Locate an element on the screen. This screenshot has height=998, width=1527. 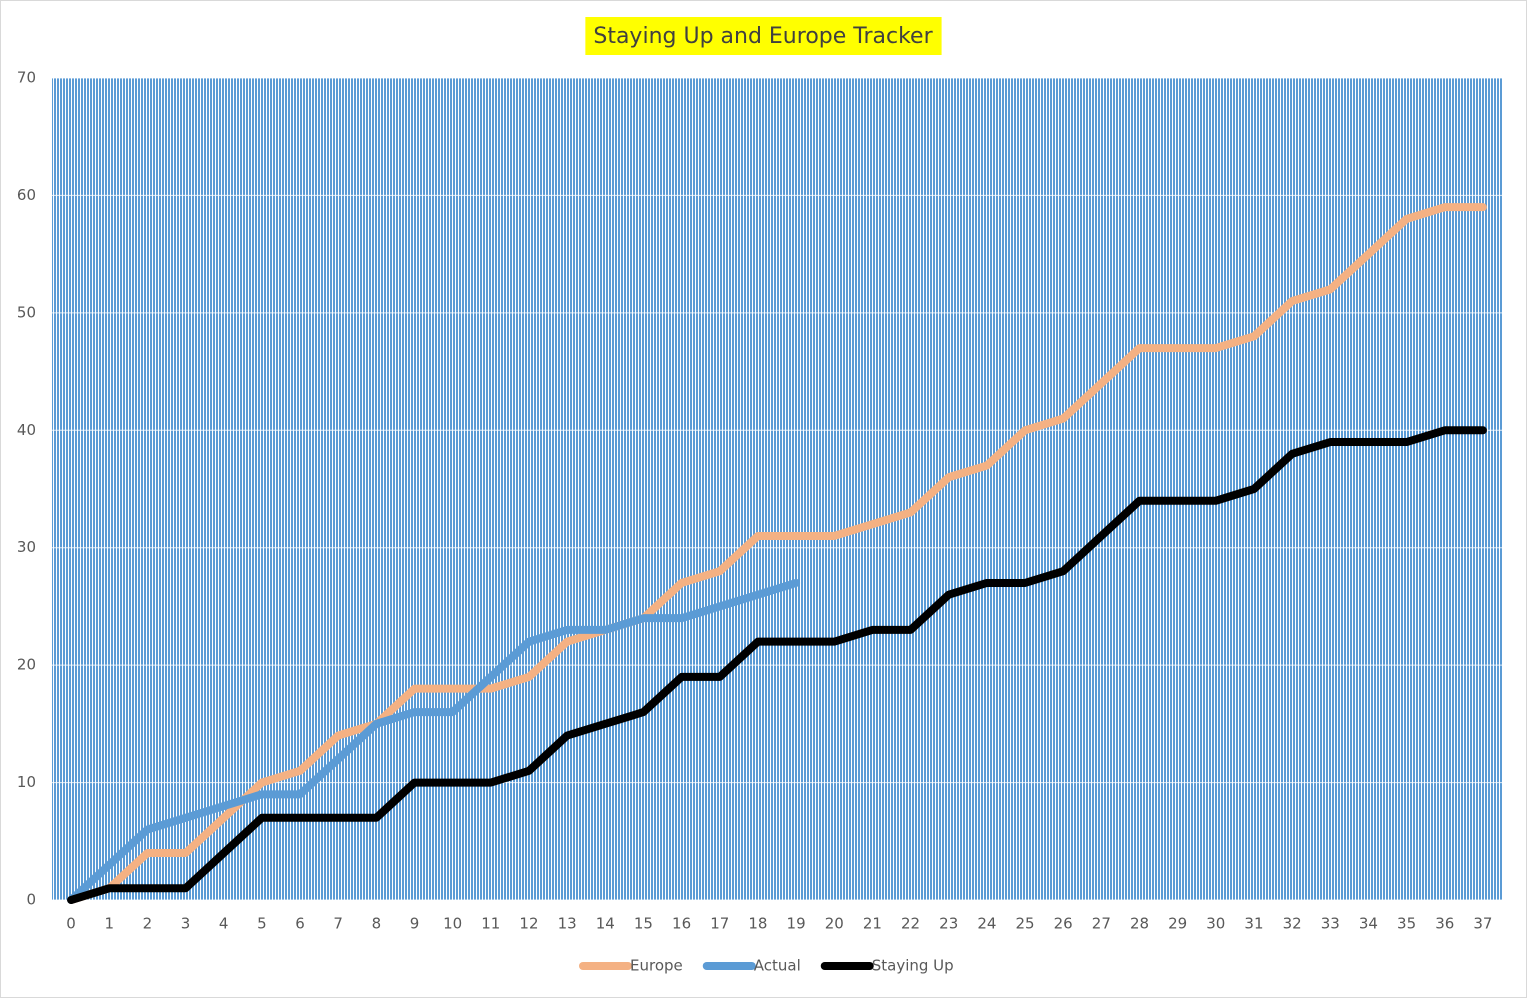
x-tick-label: 18 is located at coordinates (757, 924).